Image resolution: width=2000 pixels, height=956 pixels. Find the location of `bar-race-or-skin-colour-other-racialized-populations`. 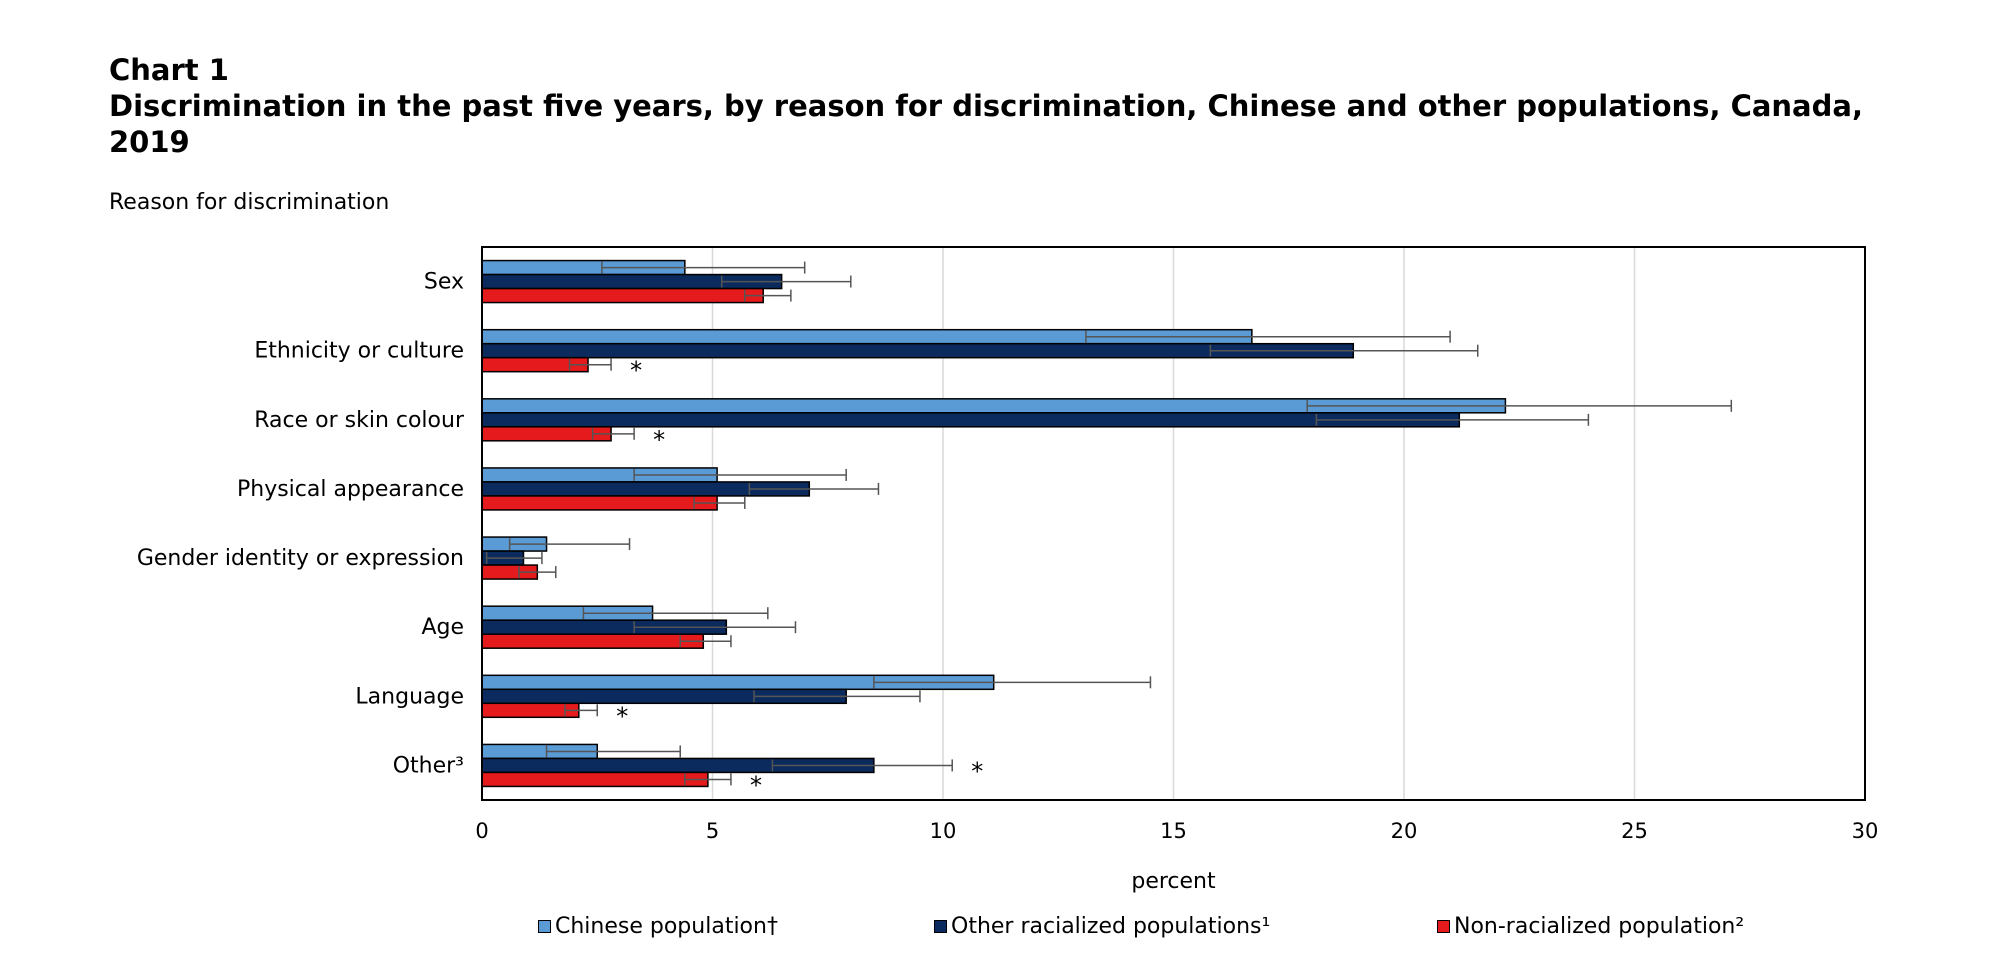

bar-race-or-skin-colour-other-racialized-populations is located at coordinates (971, 420).